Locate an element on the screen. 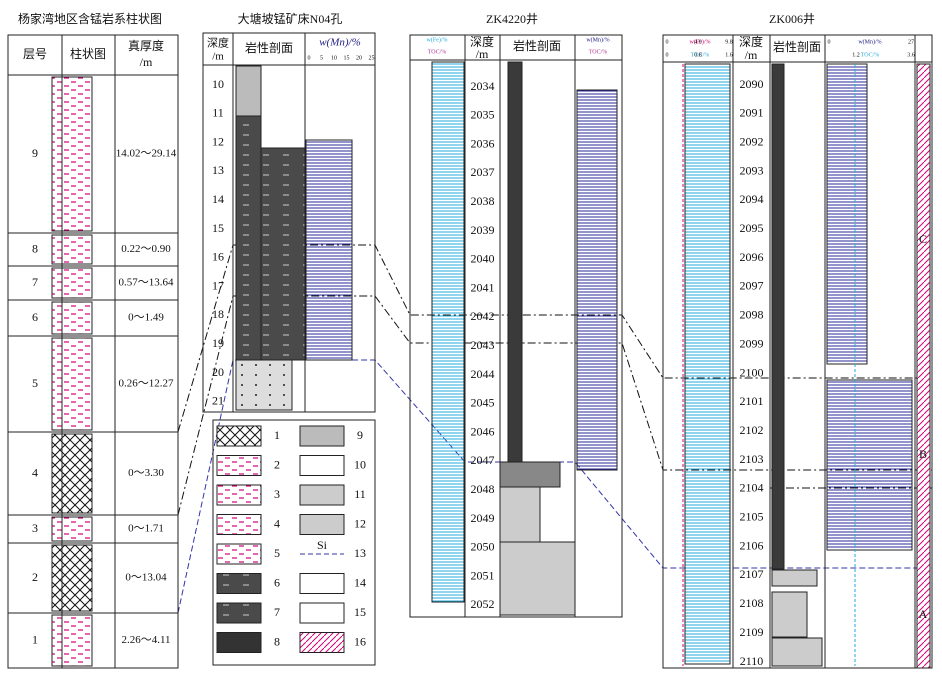 Image resolution: width=942 pixels, height=680 pixels. depth-label: 2042 is located at coordinates (483, 316).